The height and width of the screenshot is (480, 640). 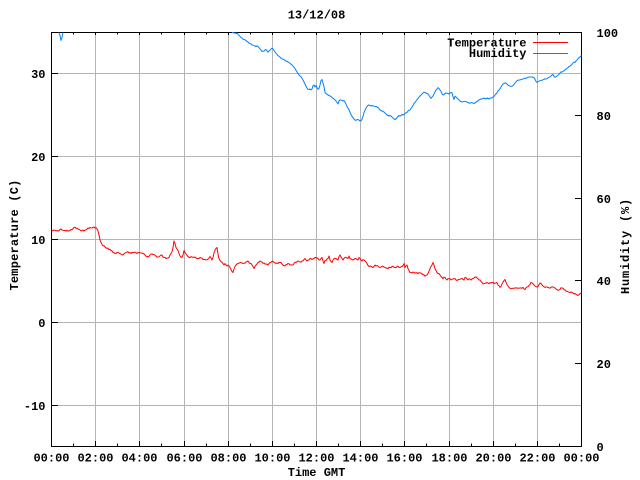 What do you see at coordinates (604, 200) in the screenshot?
I see `svg-text: 60` at bounding box center [604, 200].